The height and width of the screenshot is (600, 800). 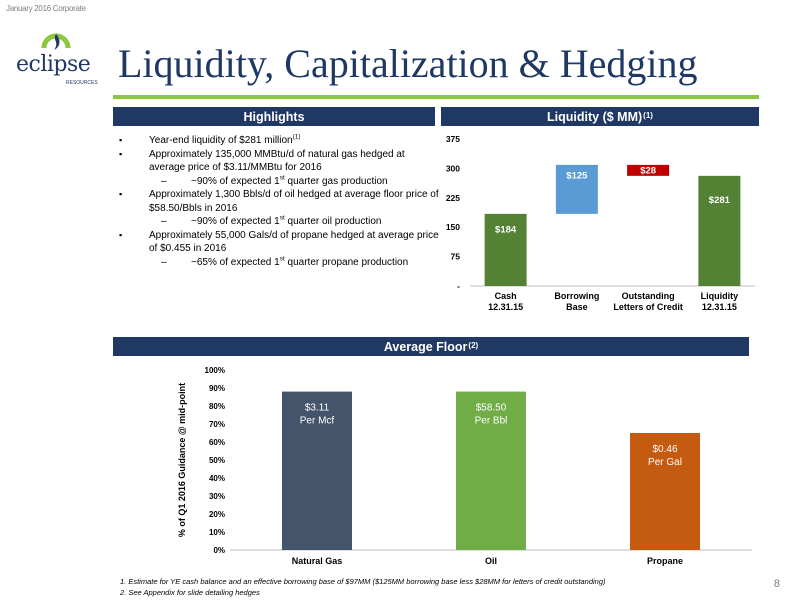 What do you see at coordinates (346, 262) in the screenshot?
I see `highlight-text: quarter propane production` at bounding box center [346, 262].